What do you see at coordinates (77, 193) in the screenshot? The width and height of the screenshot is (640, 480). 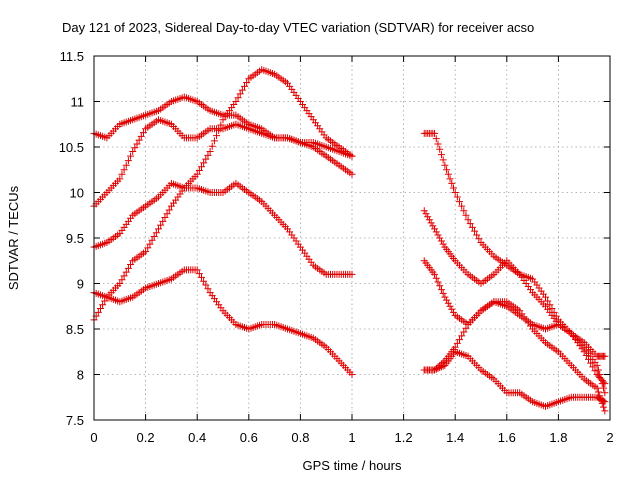 I see `y-tick-label: 10` at bounding box center [77, 193].